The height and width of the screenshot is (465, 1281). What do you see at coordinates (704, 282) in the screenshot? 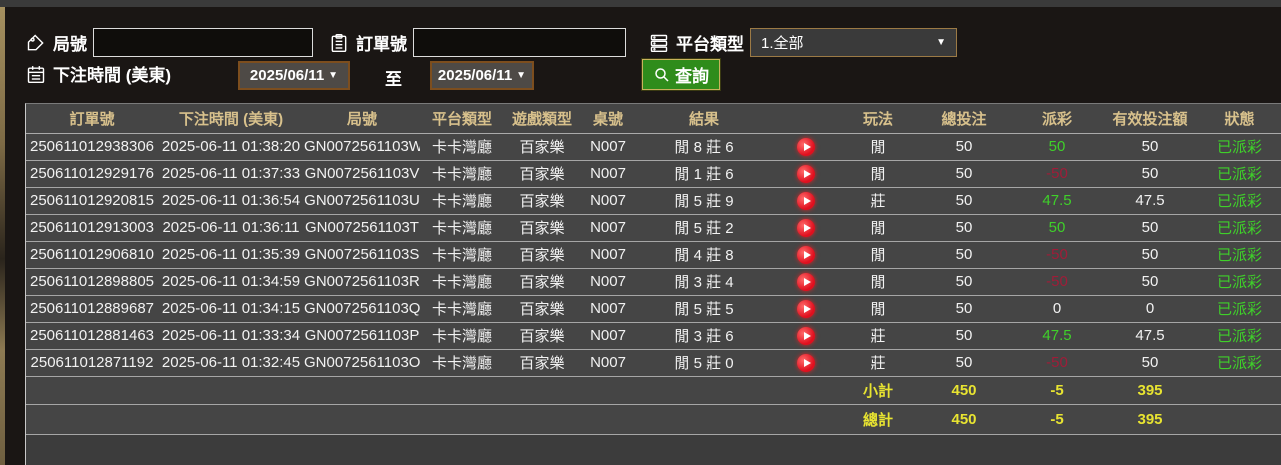
I see `result-cell: 閒 3 莊 4` at bounding box center [704, 282].